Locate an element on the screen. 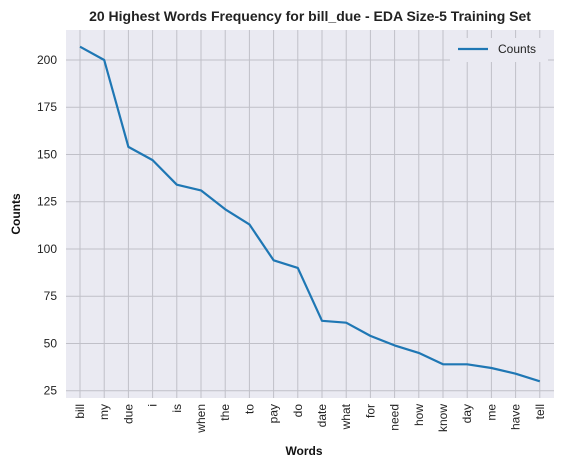 This screenshot has height=467, width=578. x-tick-label: for is located at coordinates (370, 411).